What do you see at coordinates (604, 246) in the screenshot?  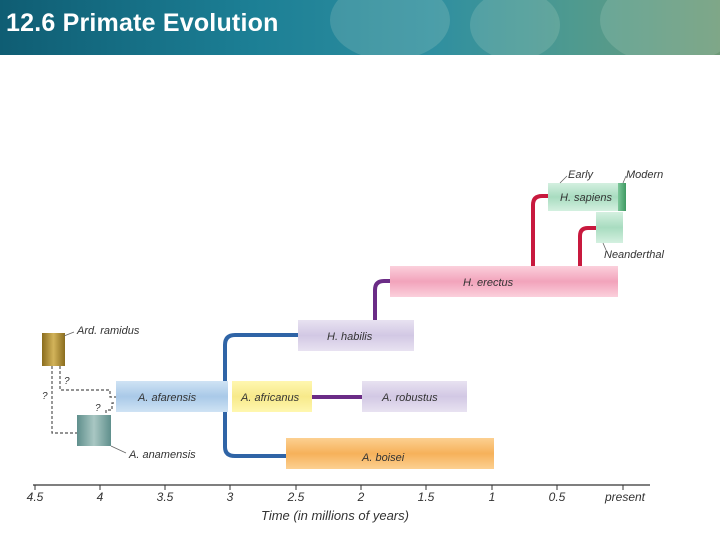 I see `leader-neanderthal` at bounding box center [604, 246].